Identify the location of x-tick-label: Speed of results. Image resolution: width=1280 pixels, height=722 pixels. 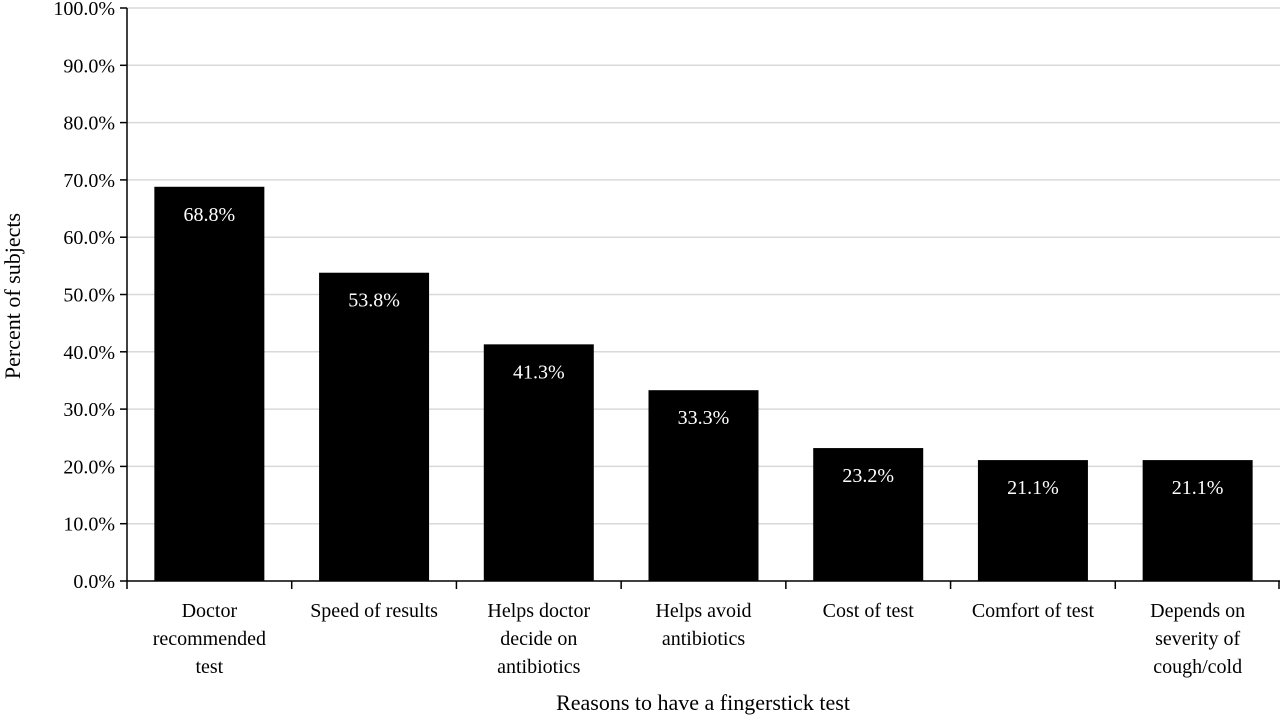
(374, 611).